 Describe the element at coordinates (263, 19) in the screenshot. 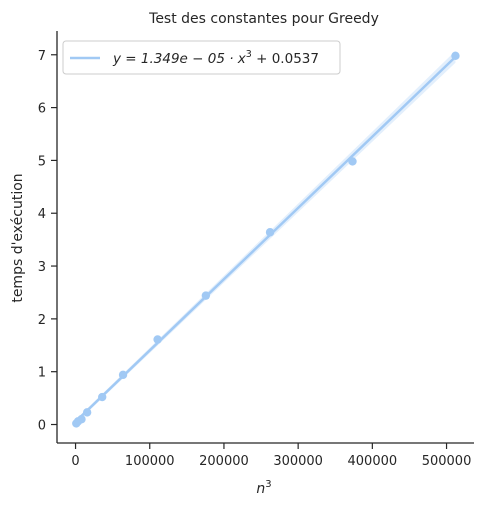

I see `chart-title: Test des constantes pour Greedy` at that location.